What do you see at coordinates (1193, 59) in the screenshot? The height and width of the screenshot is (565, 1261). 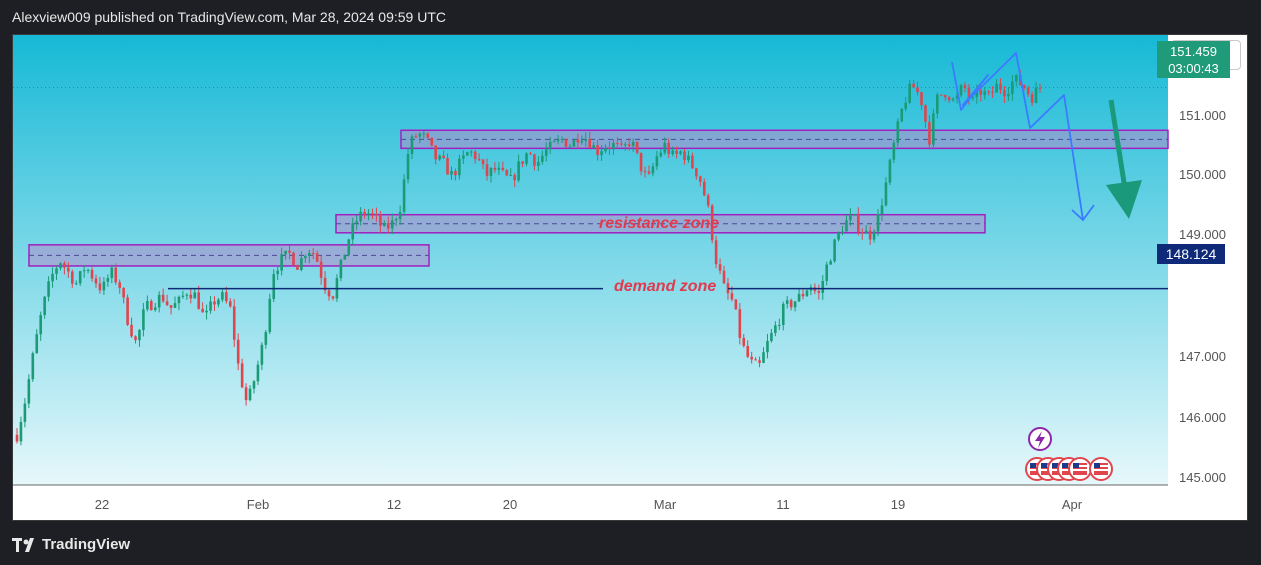 I see `last-price-tag: 151.459 03:00:43` at bounding box center [1193, 59].